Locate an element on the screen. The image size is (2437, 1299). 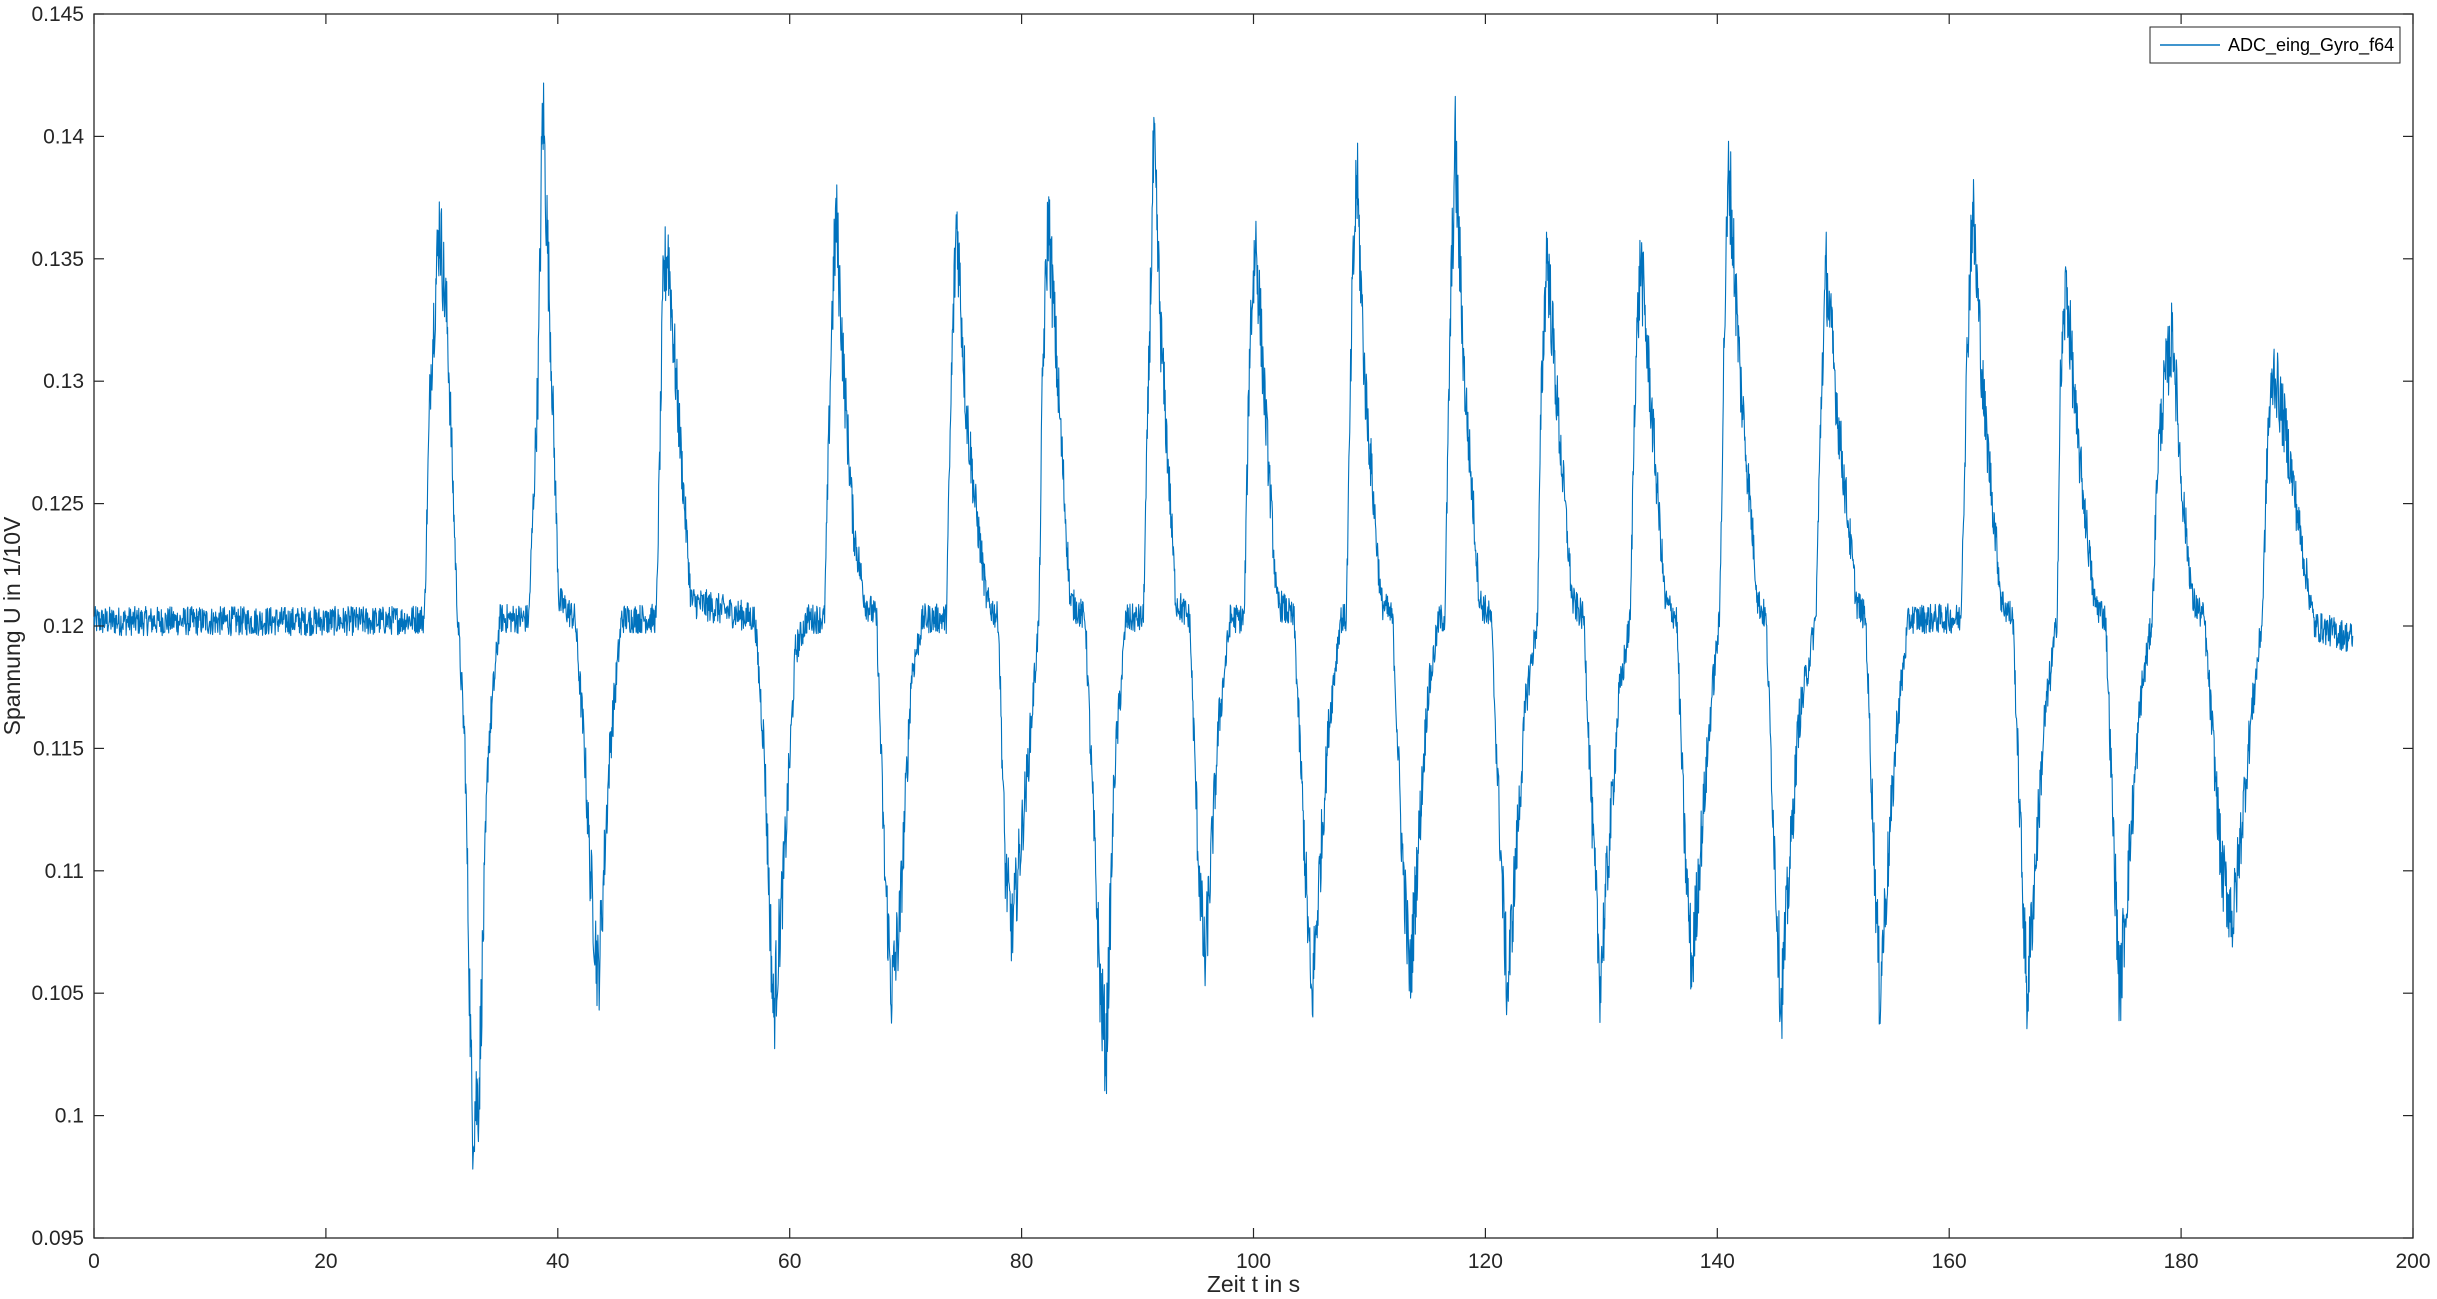
x-tick-label: 0 is located at coordinates (94, 1261).